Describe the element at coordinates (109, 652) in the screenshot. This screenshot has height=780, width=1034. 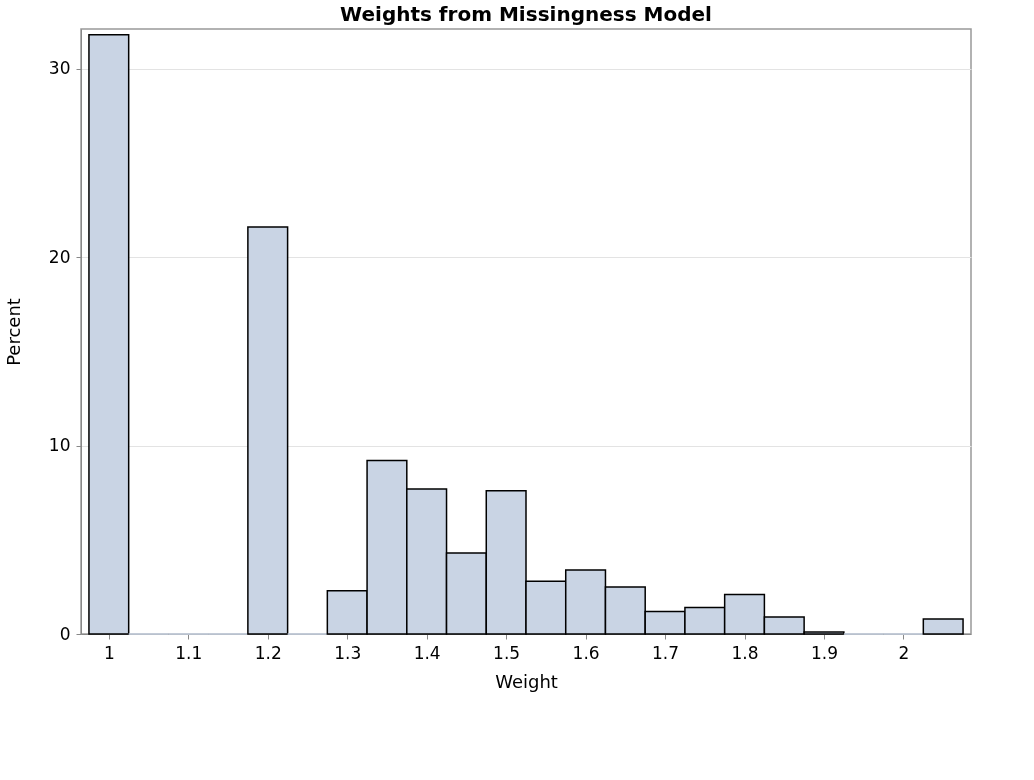
I see `x-tick-label: 1` at that location.